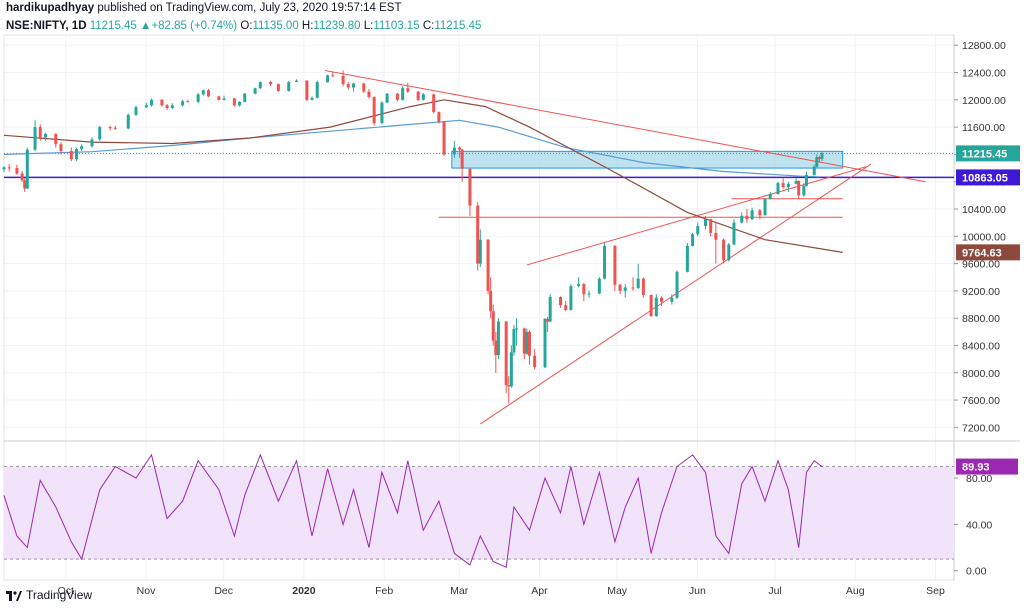 Image resolution: width=1024 pixels, height=610 pixels. Describe the element at coordinates (411, 148) in the screenshot. I see `sma-blue-line` at that location.